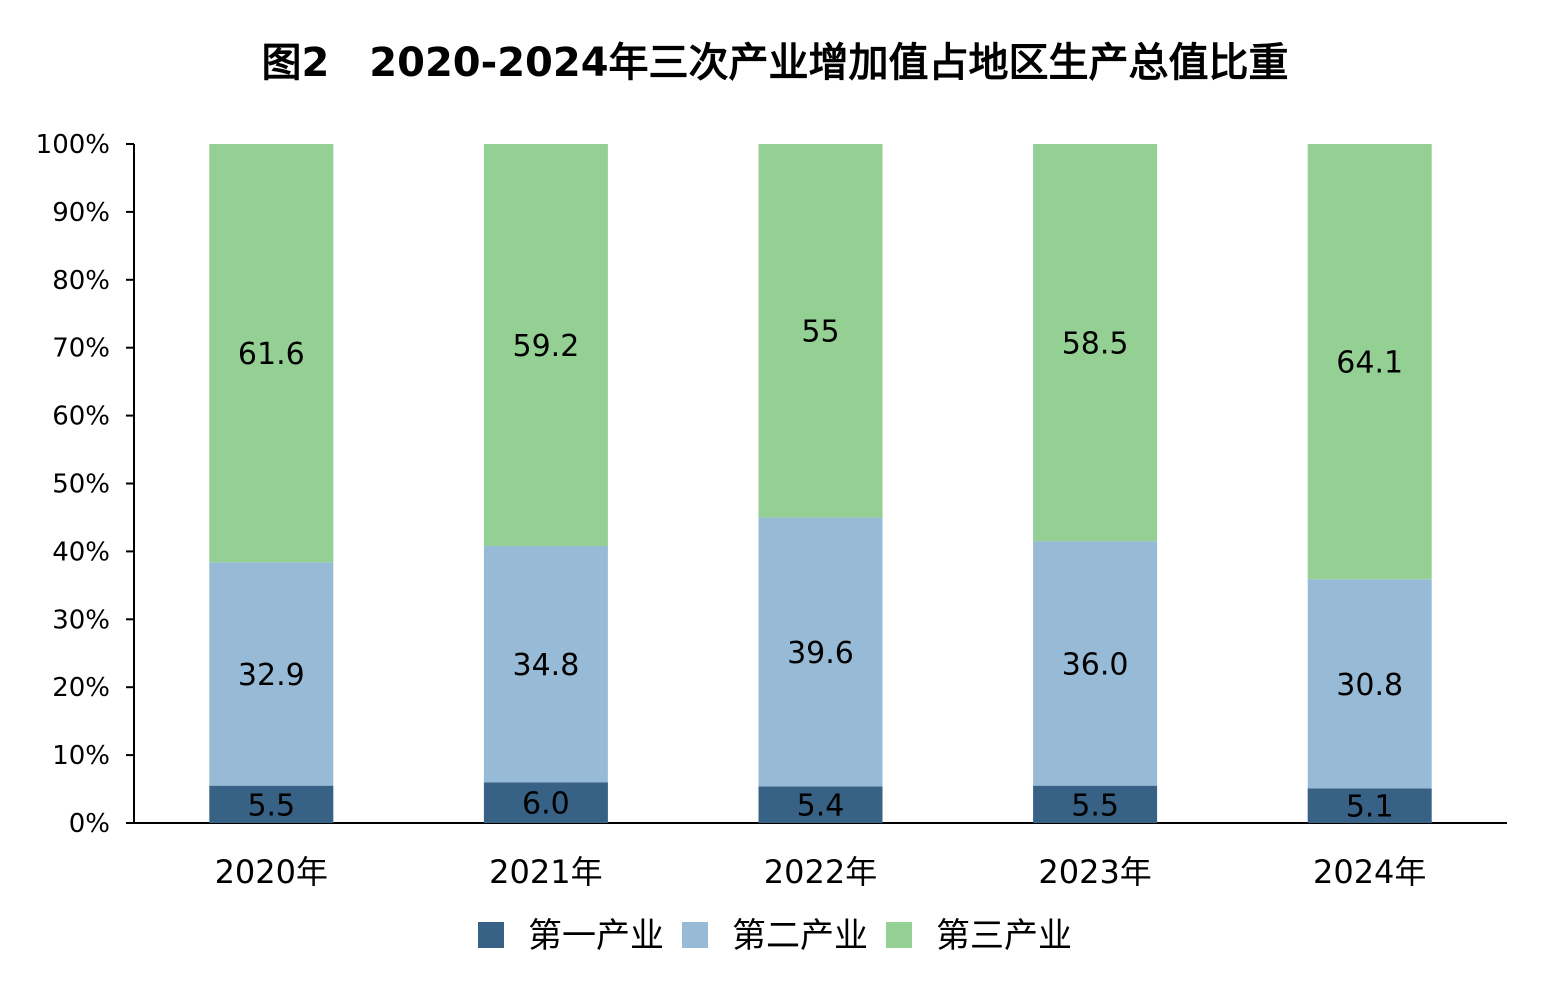 The image size is (1551, 990). I want to click on data-label: 64.1, so click(1369, 363).